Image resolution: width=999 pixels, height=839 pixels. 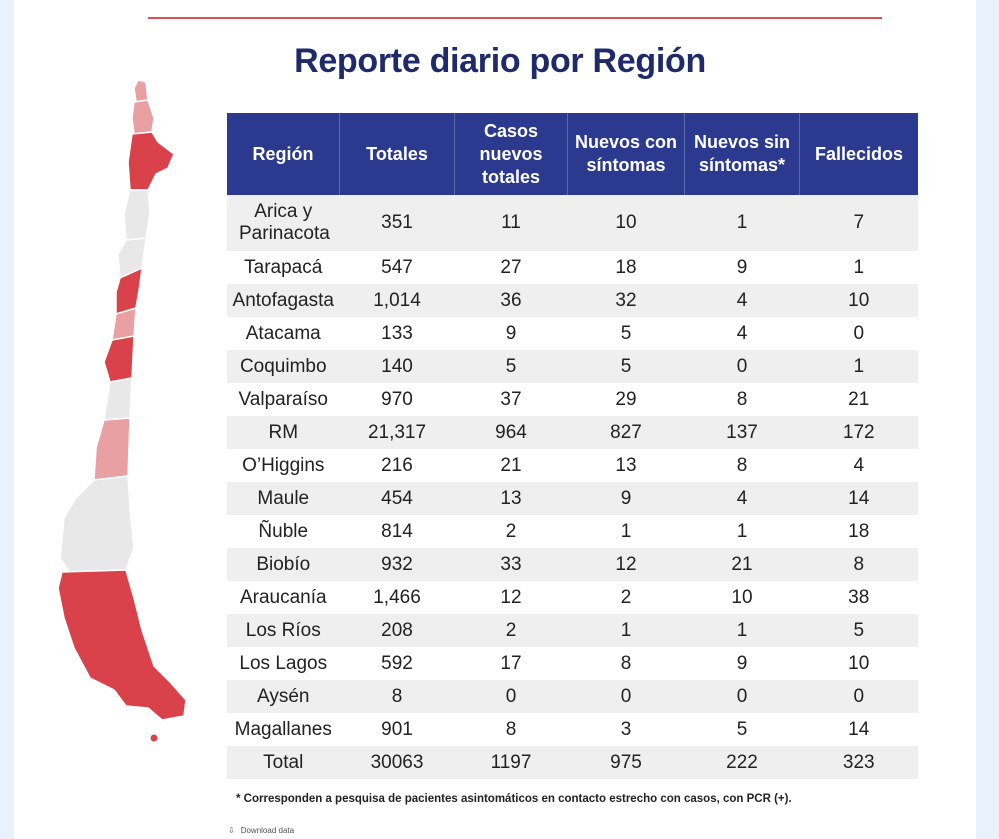 What do you see at coordinates (283, 597) in the screenshot?
I see `cell-region: Araucanía` at bounding box center [283, 597].